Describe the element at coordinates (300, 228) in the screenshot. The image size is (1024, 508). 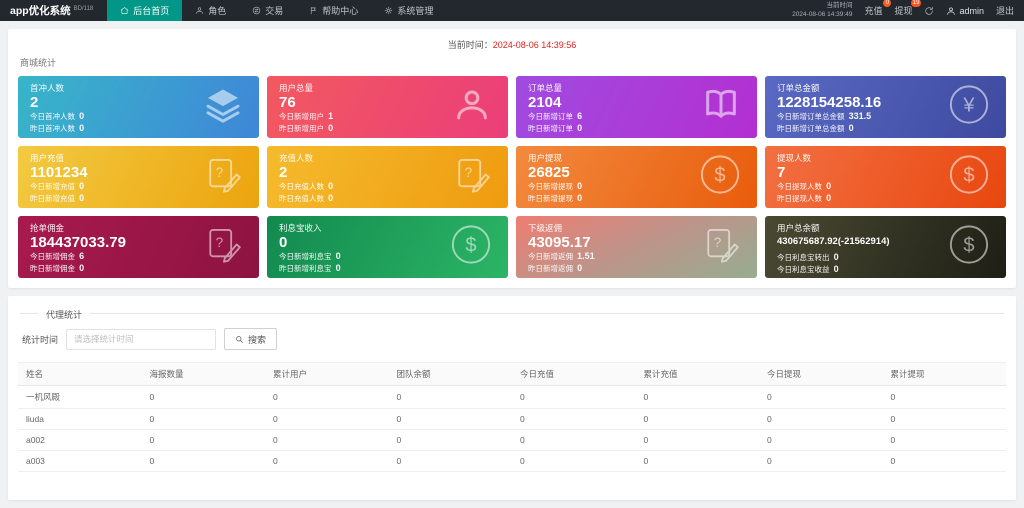
I see `card-title: 利息宝收入` at that location.